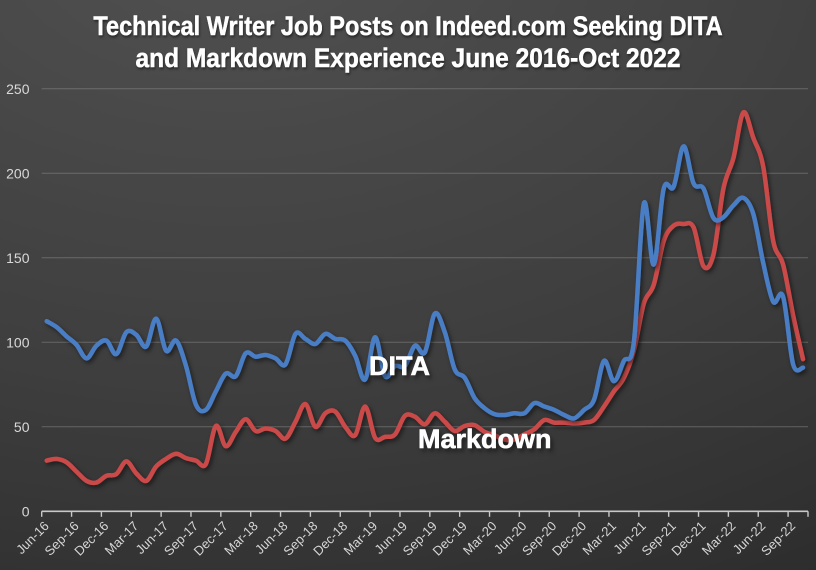 The width and height of the screenshot is (816, 570). What do you see at coordinates (22, 427) in the screenshot?
I see `svg-text: 50` at bounding box center [22, 427].